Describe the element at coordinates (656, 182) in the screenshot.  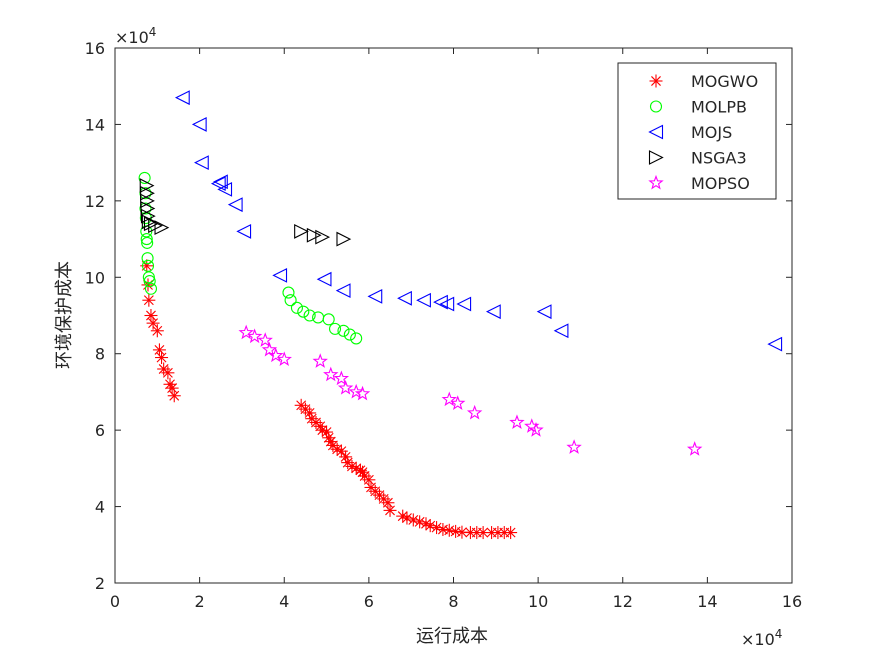
I see `legend-marker-mopso` at that location.